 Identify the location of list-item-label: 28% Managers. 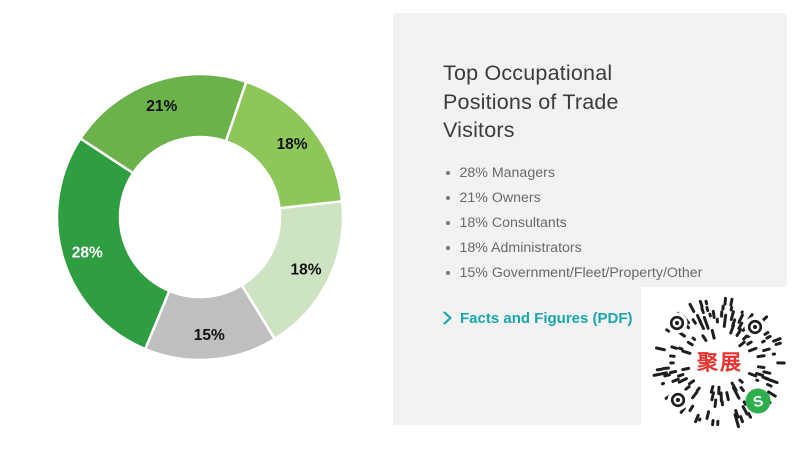
(507, 173).